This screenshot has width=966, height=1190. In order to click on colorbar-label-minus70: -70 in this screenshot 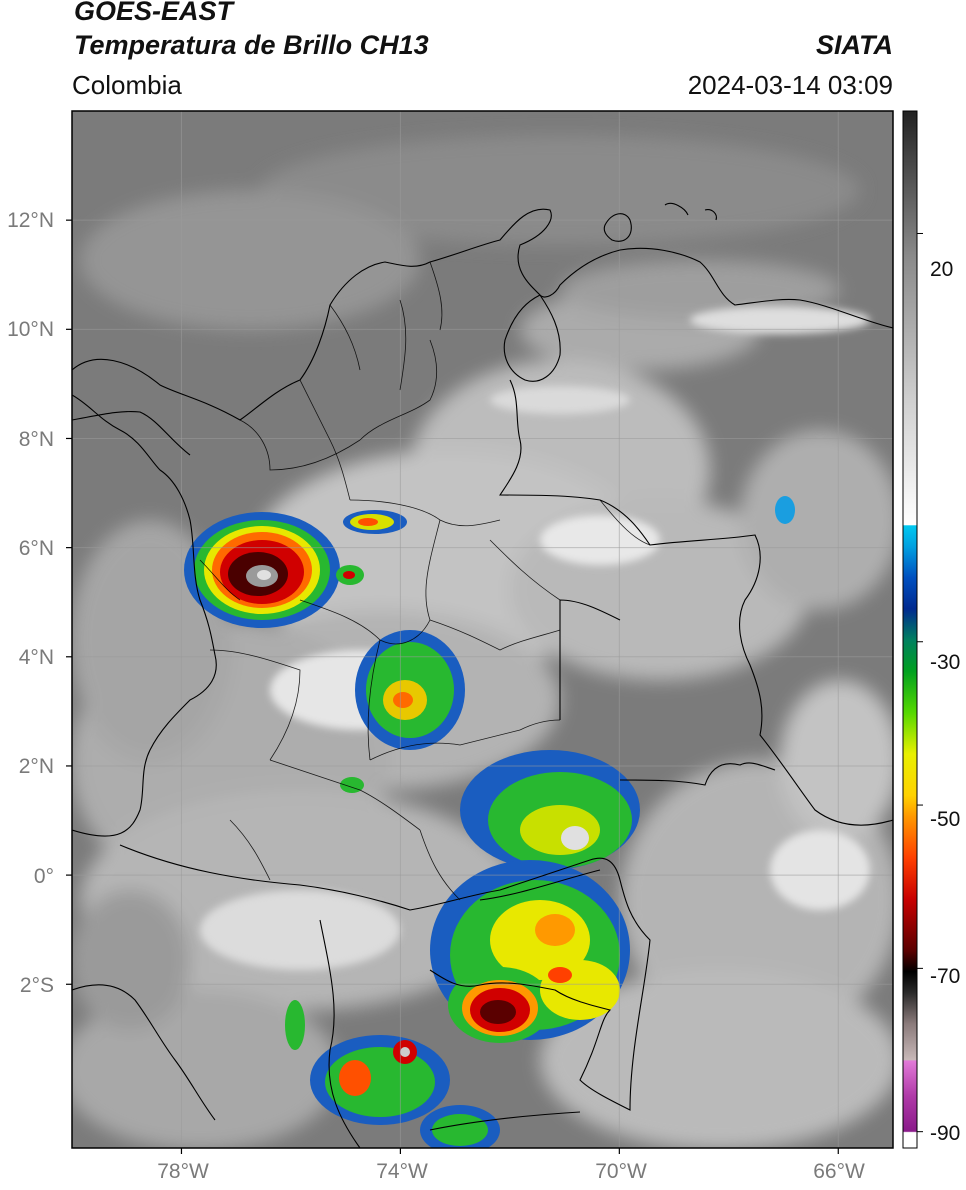, I will do `click(945, 976)`.